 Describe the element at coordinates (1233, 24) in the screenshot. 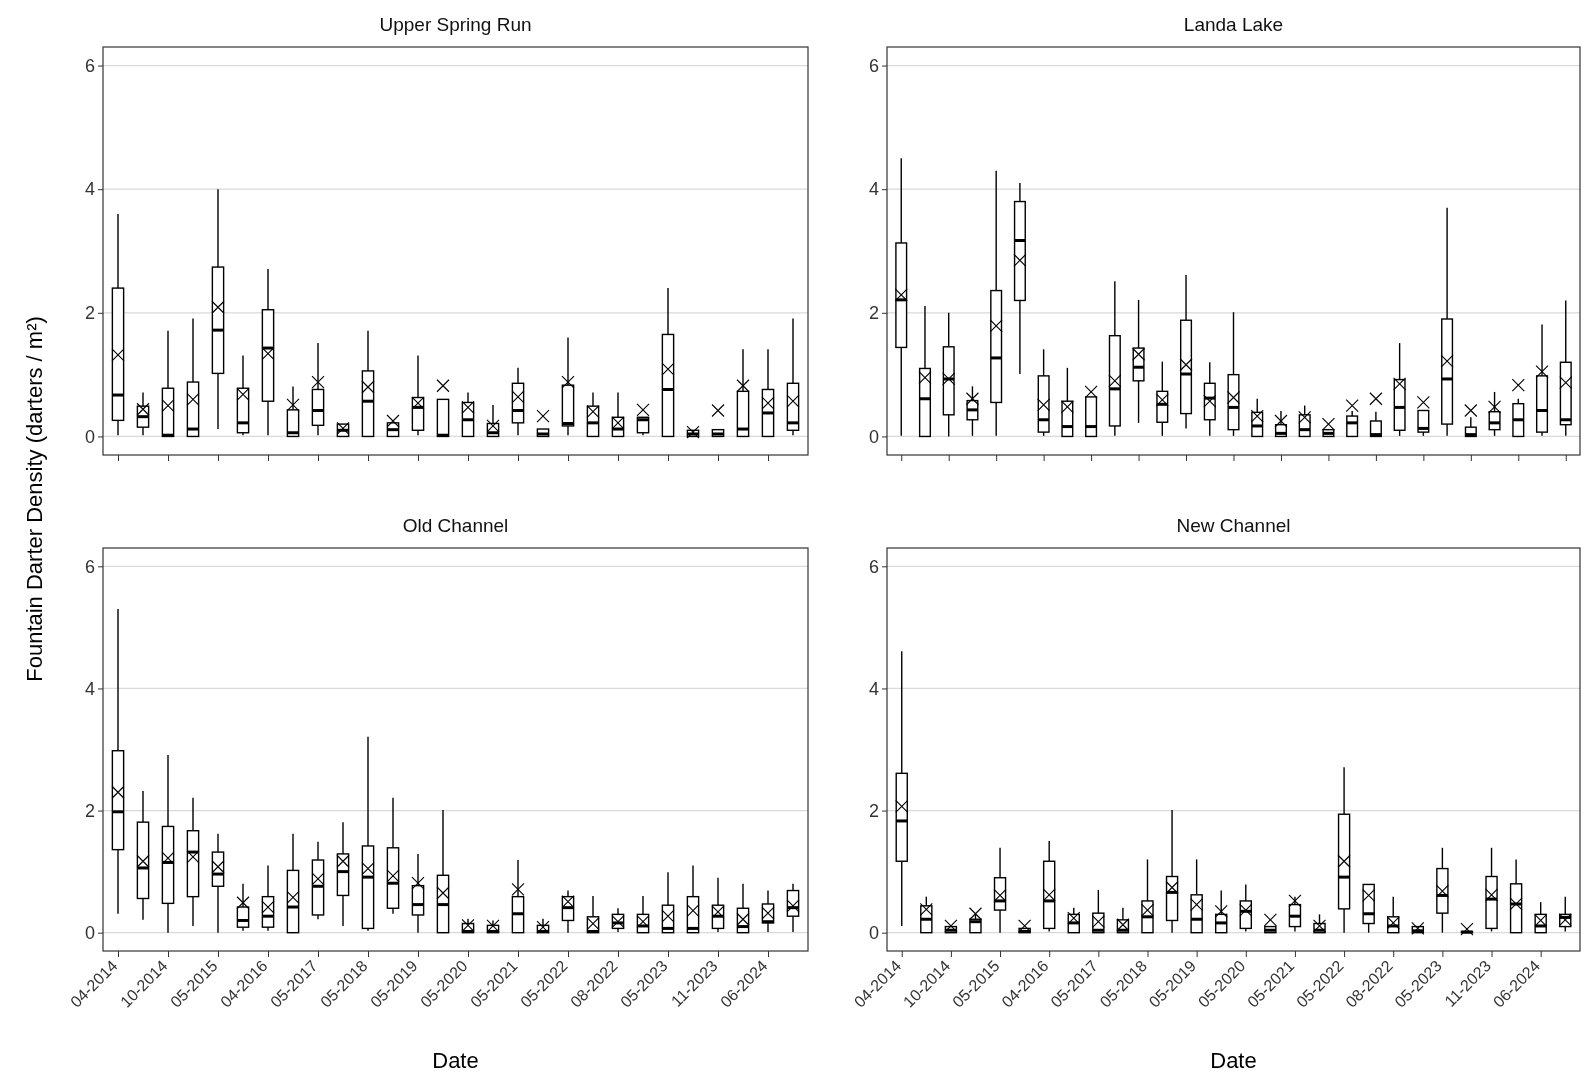

I see `chart-title: Landa Lake` at that location.